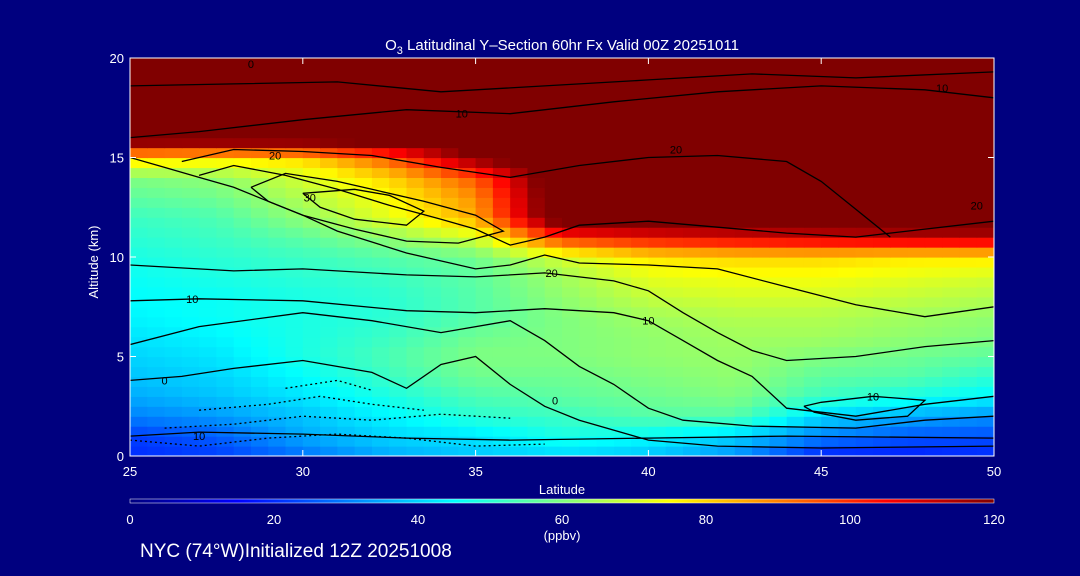 This screenshot has height=576, width=1080. I want to click on contour-line, so click(364, 207).